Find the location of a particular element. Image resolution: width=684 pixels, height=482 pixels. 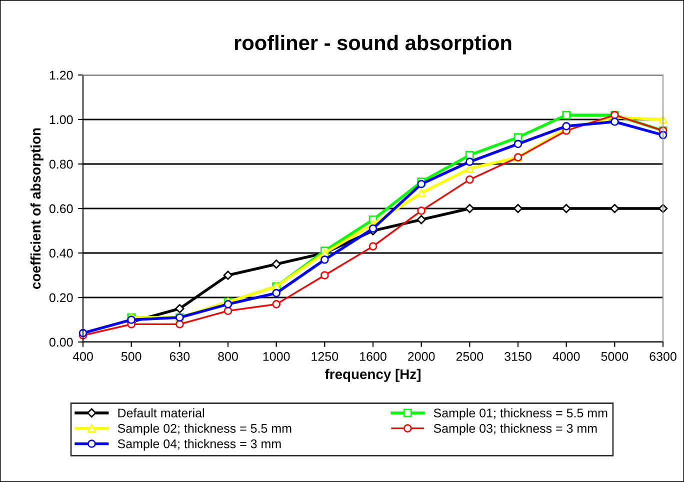

x-tick-label: 800 is located at coordinates (228, 356).